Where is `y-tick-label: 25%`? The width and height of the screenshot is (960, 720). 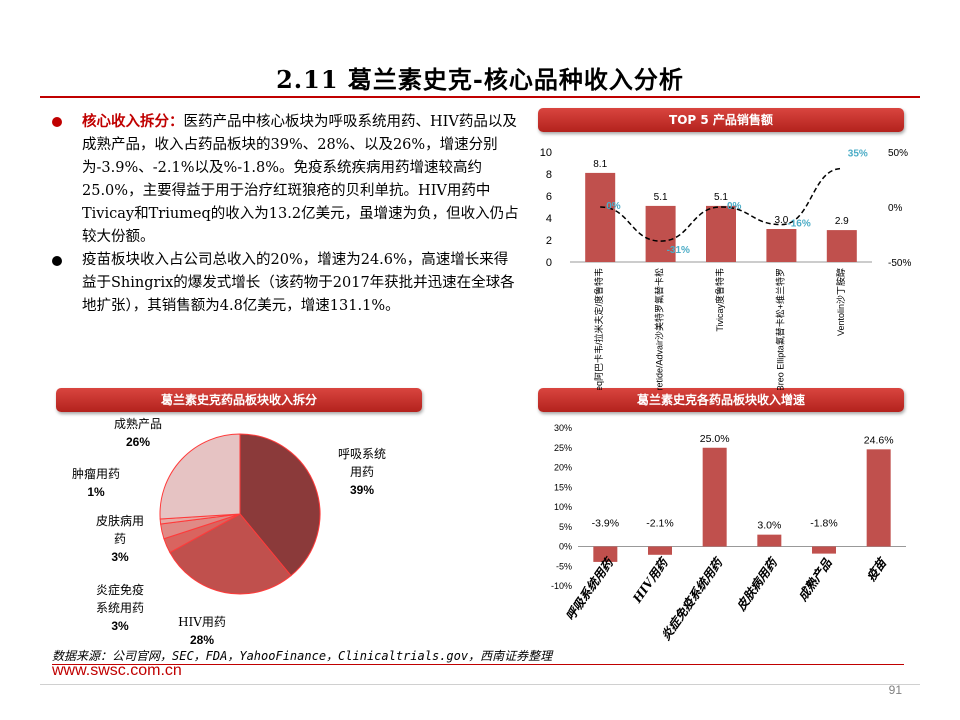
y-tick-label: 25% is located at coordinates (563, 448).